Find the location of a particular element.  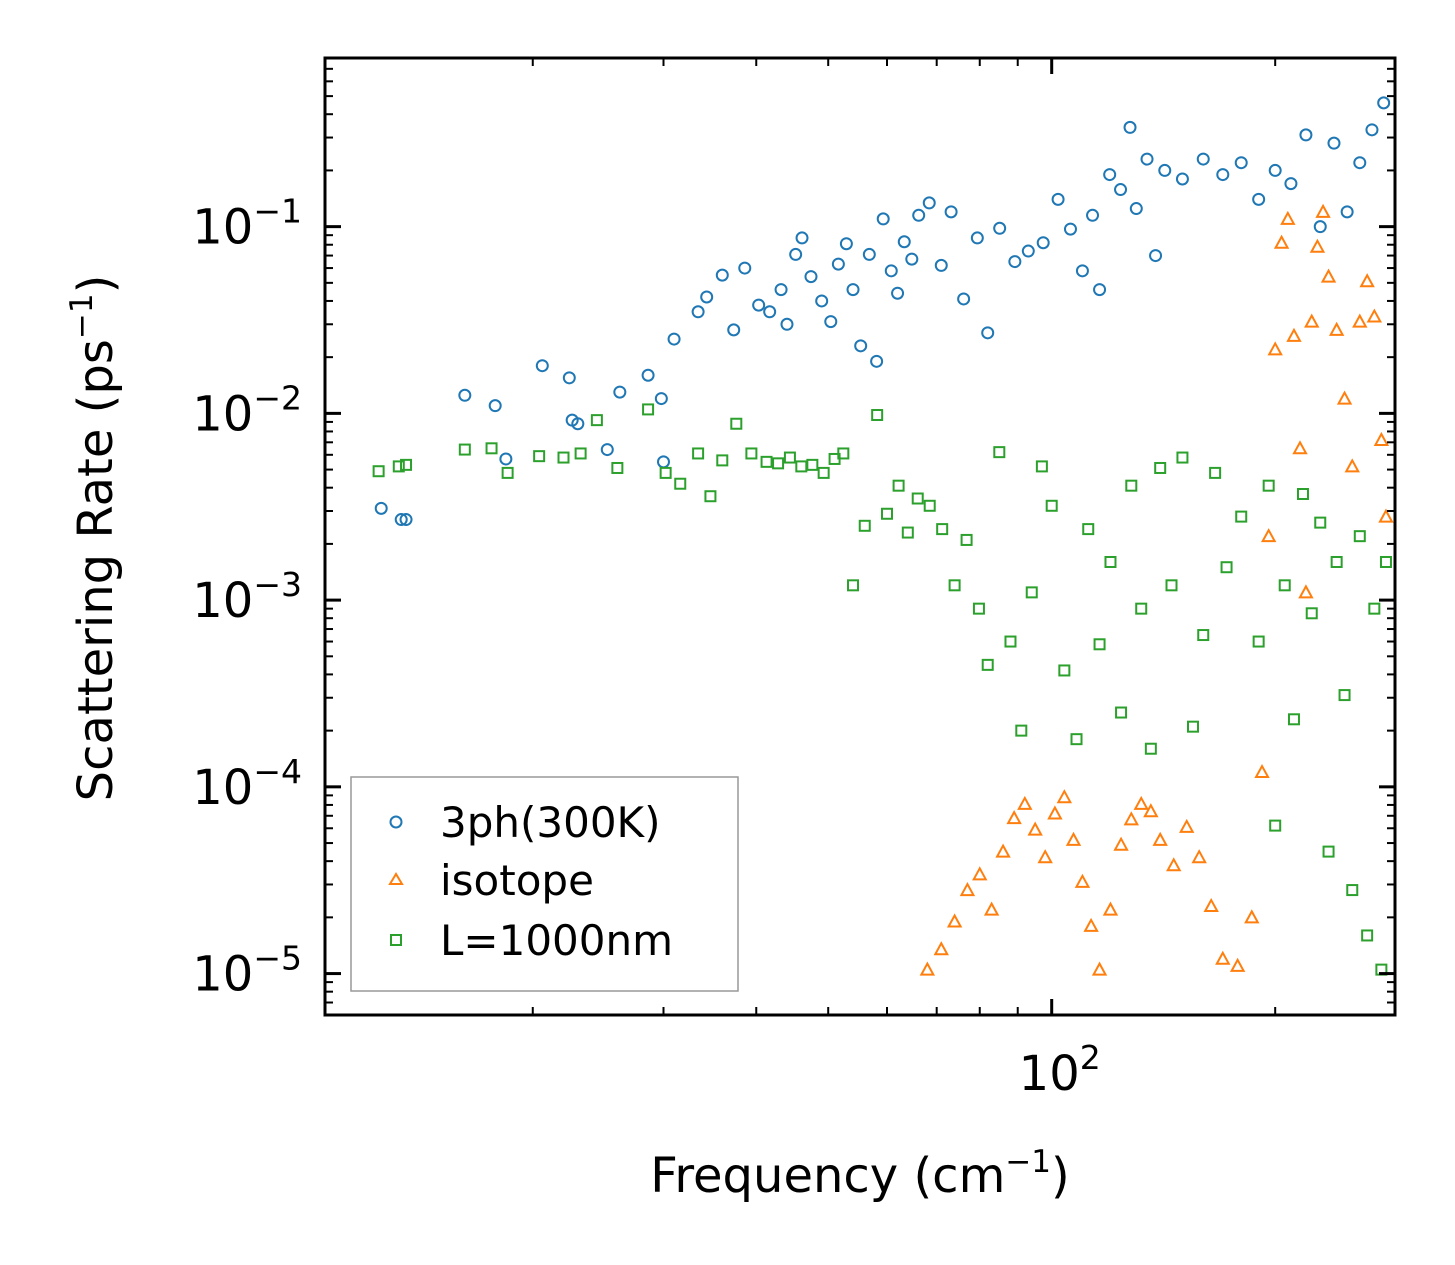

y-tick-label: 10⁻³ is located at coordinates (247, 597).